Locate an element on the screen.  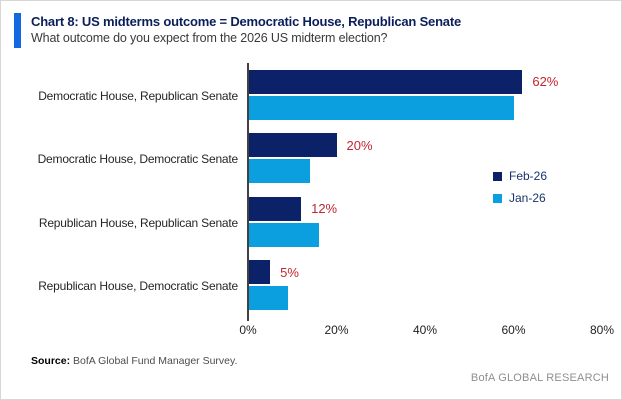
bar-jan-26-row2 is located at coordinates (279, 171).